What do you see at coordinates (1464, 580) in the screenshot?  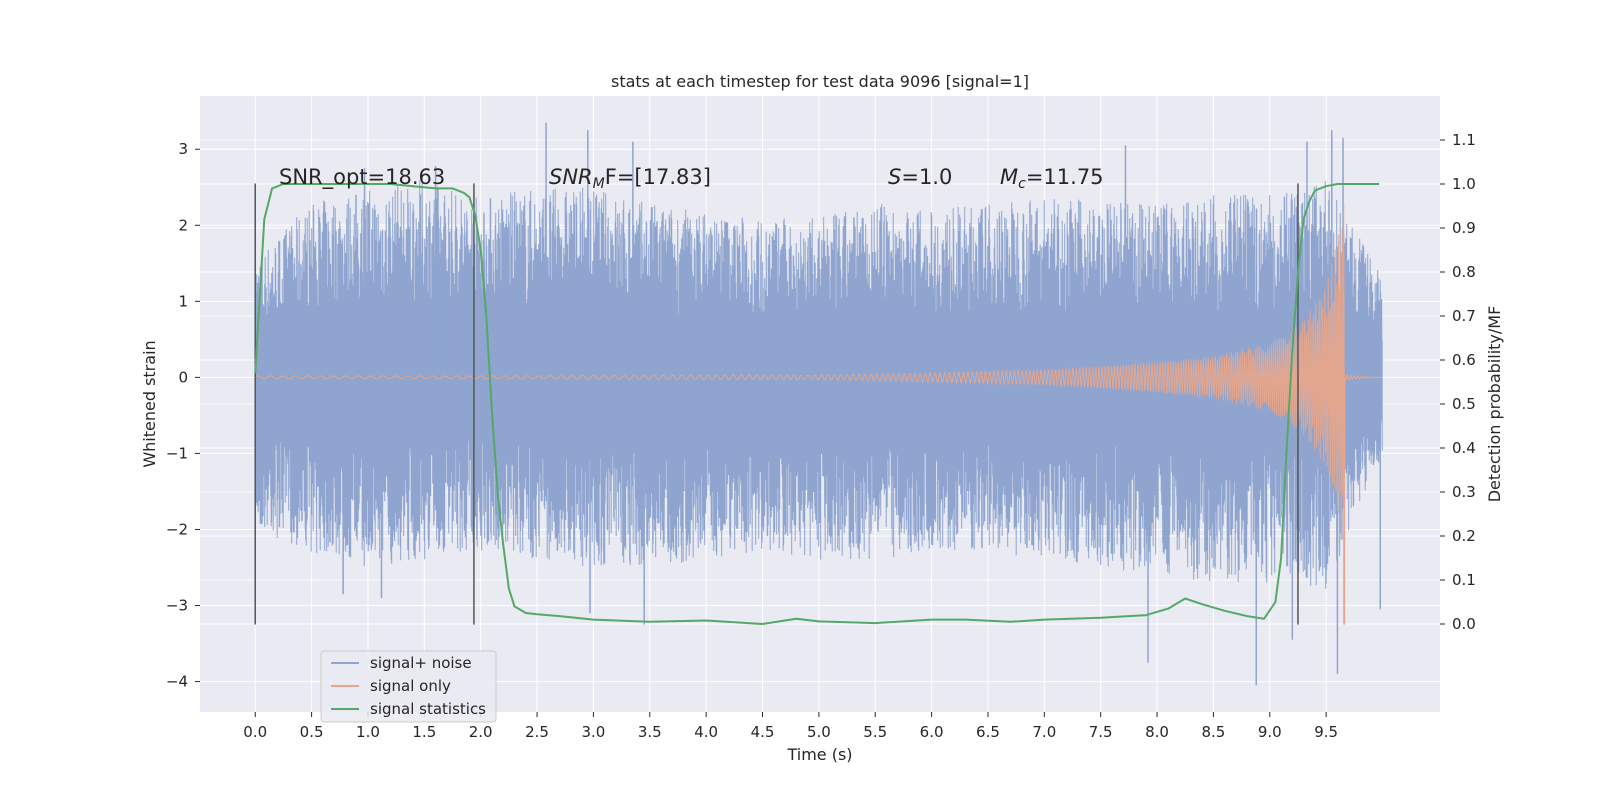 I see `right-y-tick-label: 0.1` at bounding box center [1464, 580].